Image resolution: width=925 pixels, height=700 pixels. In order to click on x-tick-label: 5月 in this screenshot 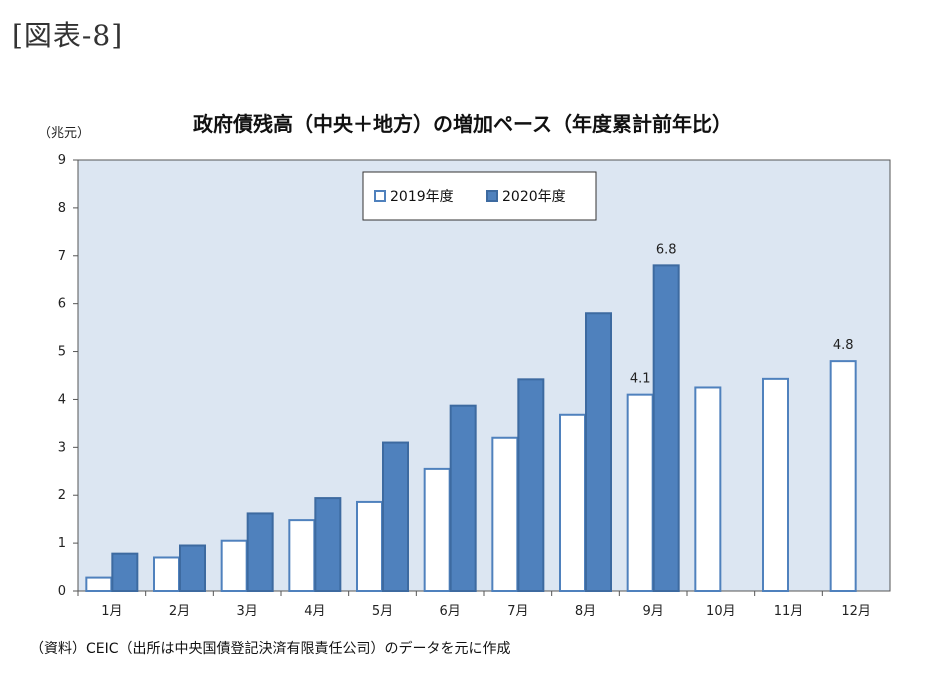, I will do `click(382, 611)`.